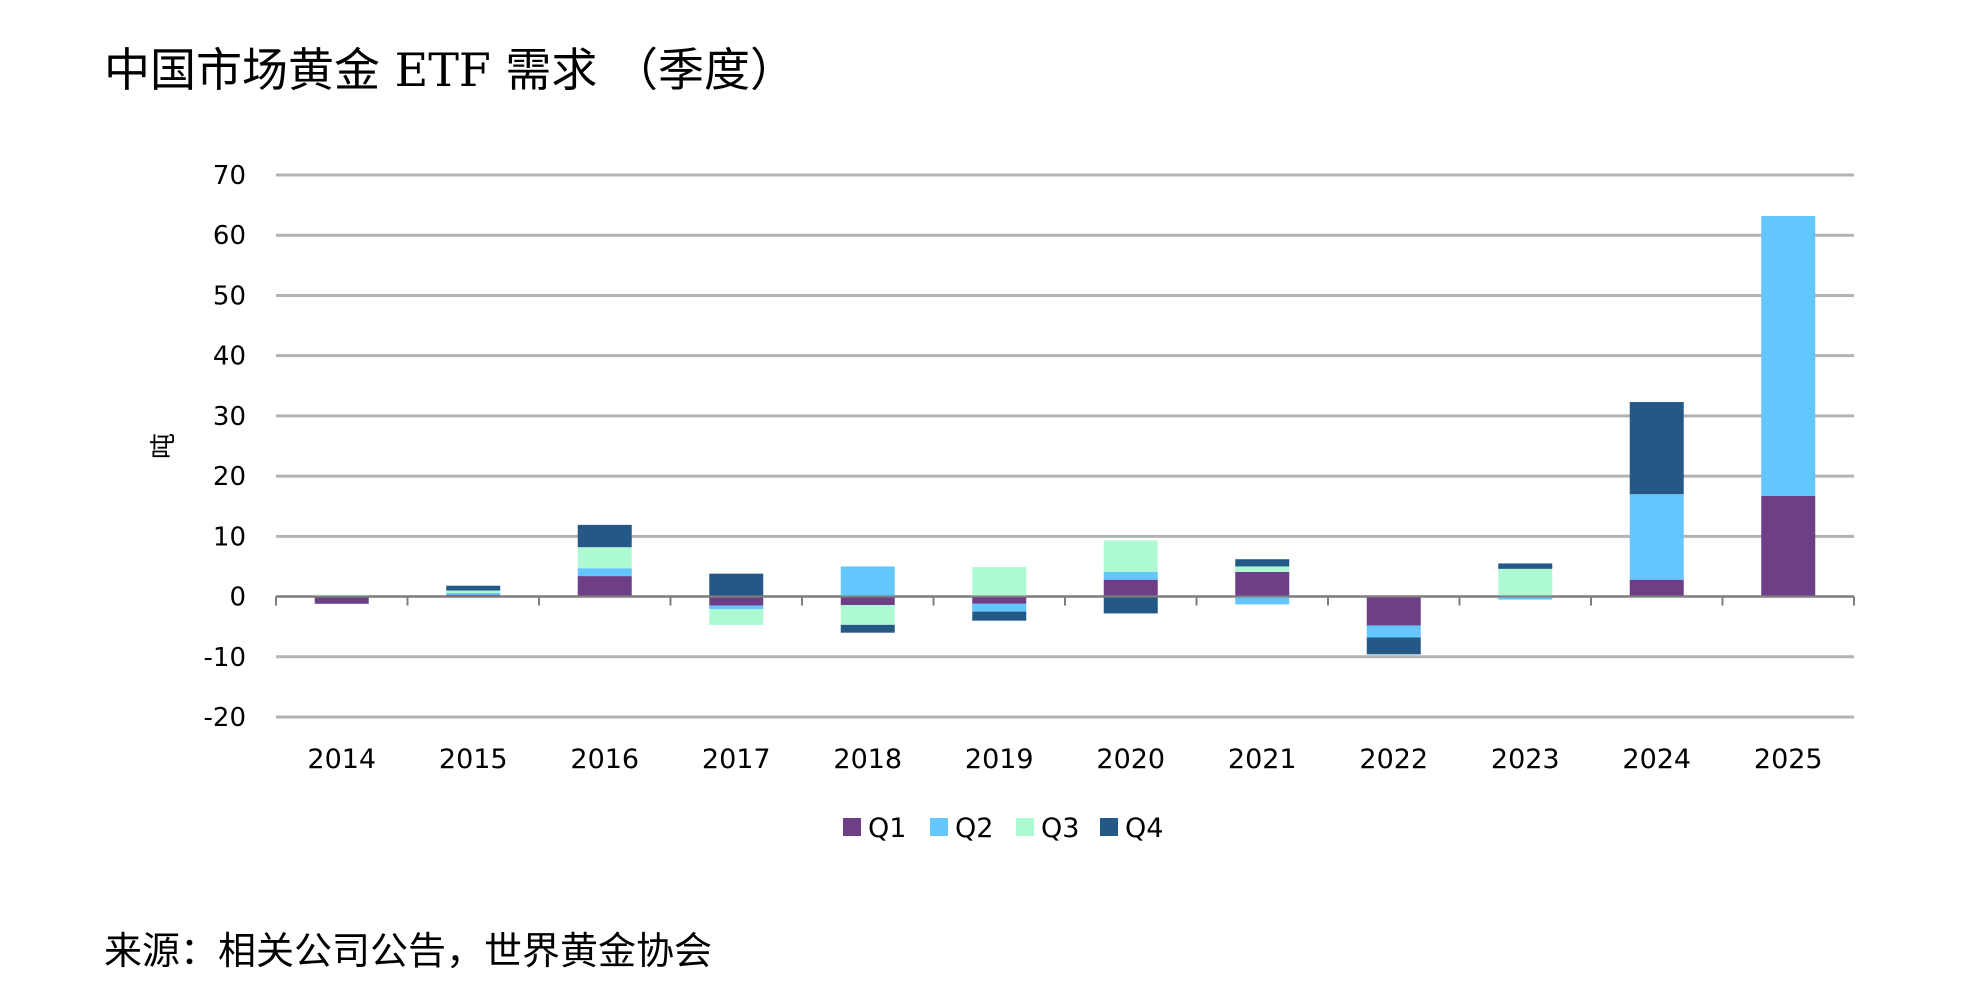 This screenshot has height=1000, width=1986. Describe the element at coordinates (1525, 582) in the screenshot. I see `bar-2023-q3` at that location.